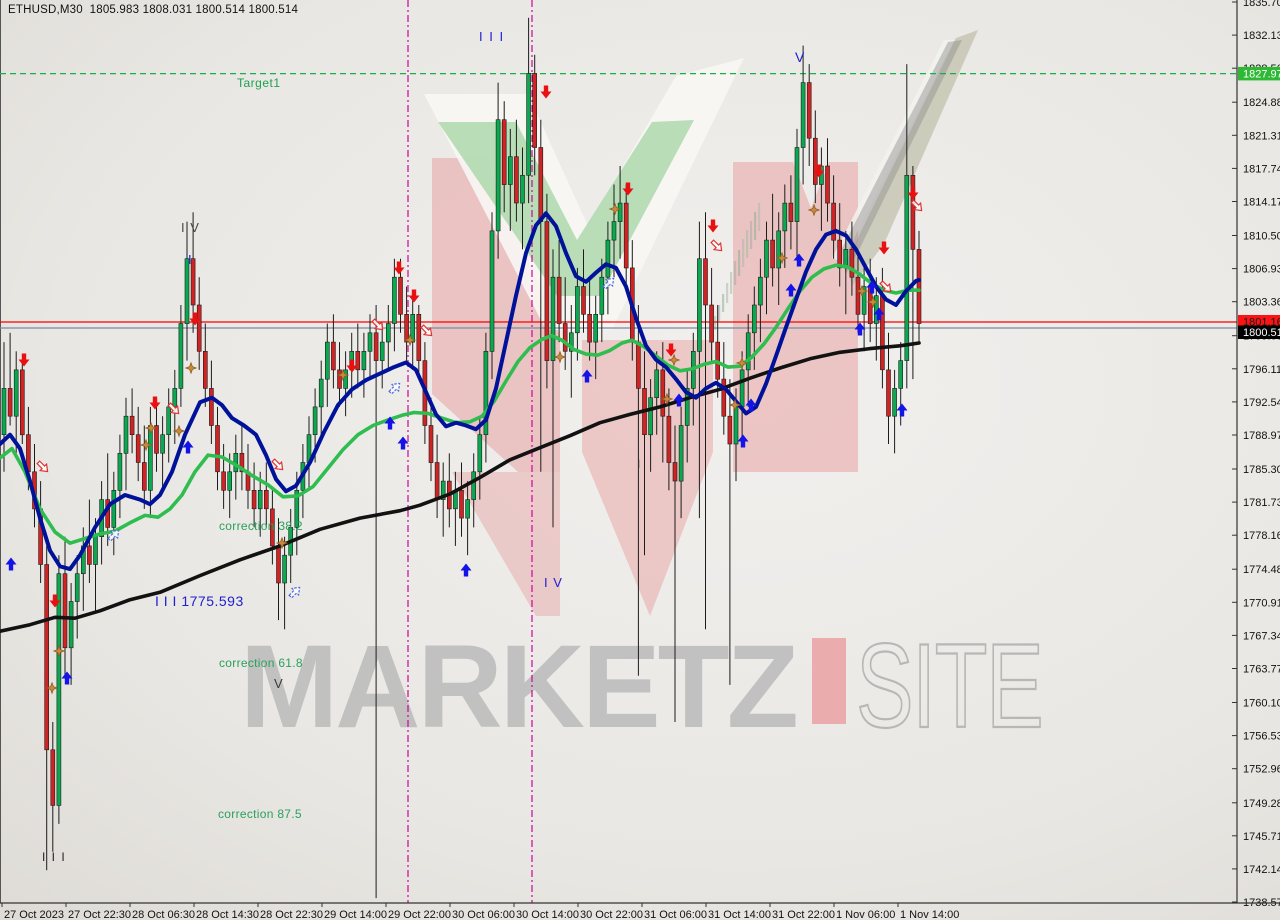 This screenshot has width=1280, height=920. I want to click on time-tick-label: 27 Oct 22:30, so click(99, 914).